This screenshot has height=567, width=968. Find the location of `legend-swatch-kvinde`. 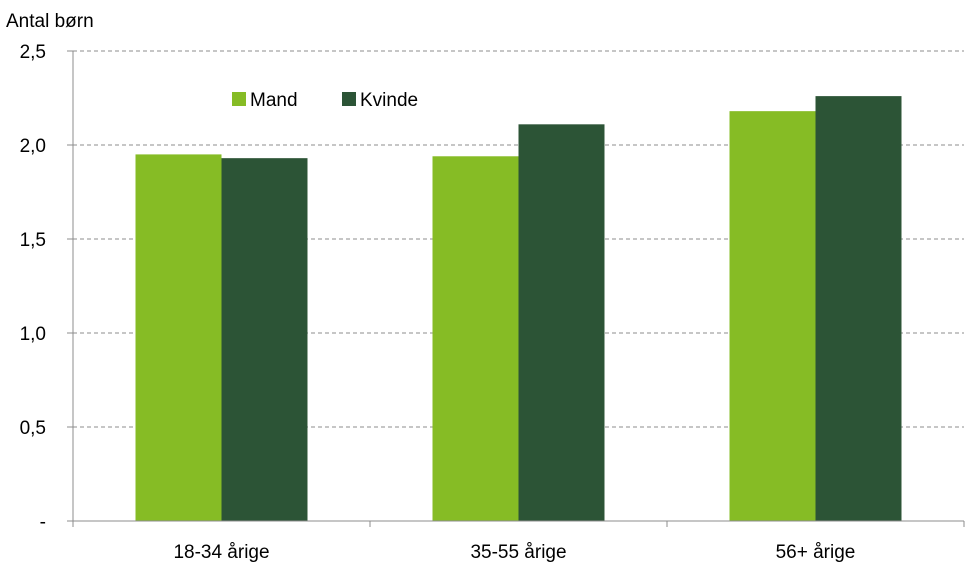

legend-swatch-kvinde is located at coordinates (349, 99).